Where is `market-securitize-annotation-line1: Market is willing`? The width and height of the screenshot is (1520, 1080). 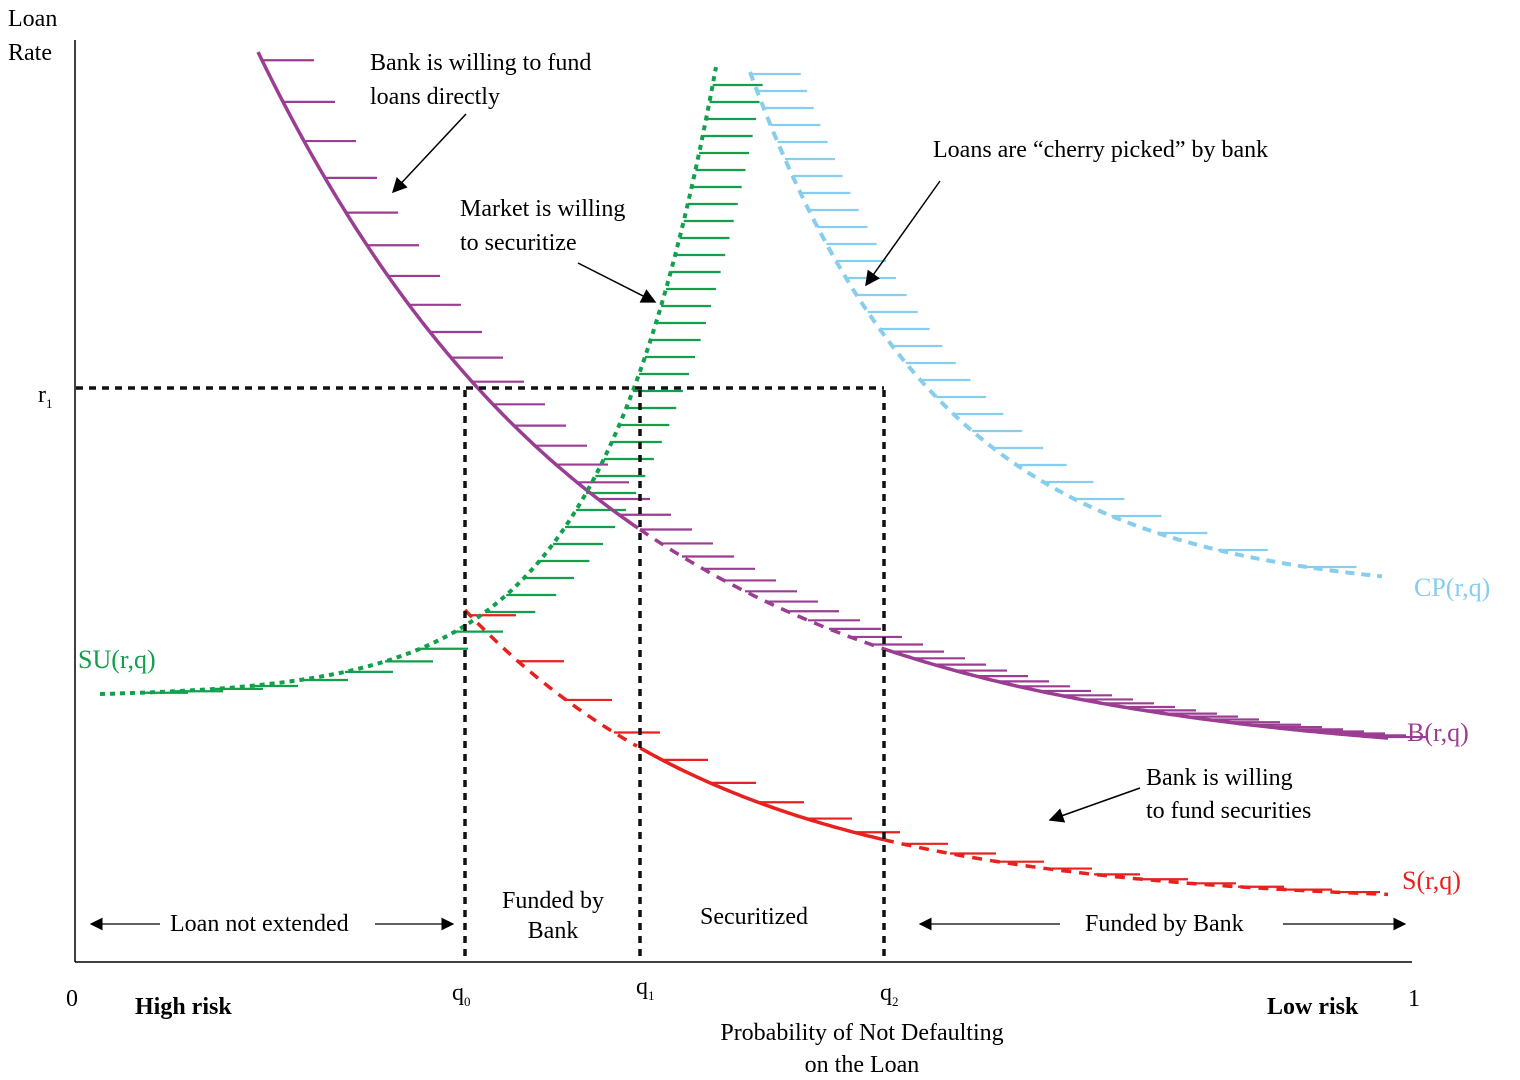
market-securitize-annotation-line1: Market is willing is located at coordinates (542, 209).